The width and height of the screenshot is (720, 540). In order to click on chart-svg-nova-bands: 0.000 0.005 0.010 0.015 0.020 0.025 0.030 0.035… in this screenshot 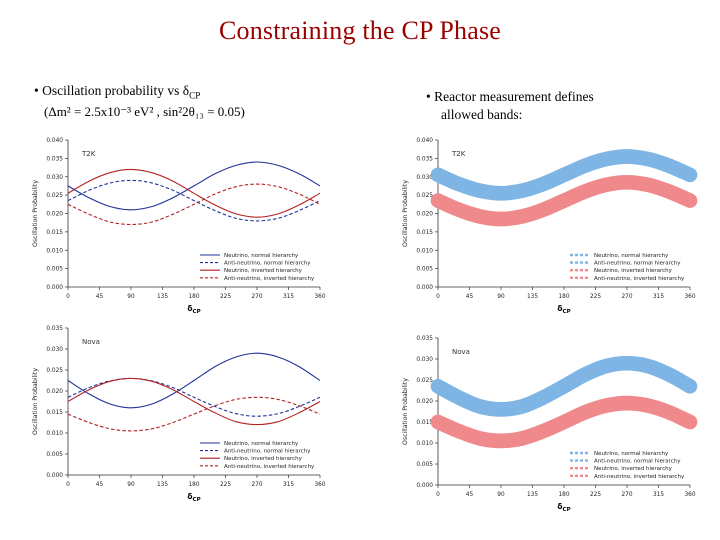, I will do `click(550, 424)`.